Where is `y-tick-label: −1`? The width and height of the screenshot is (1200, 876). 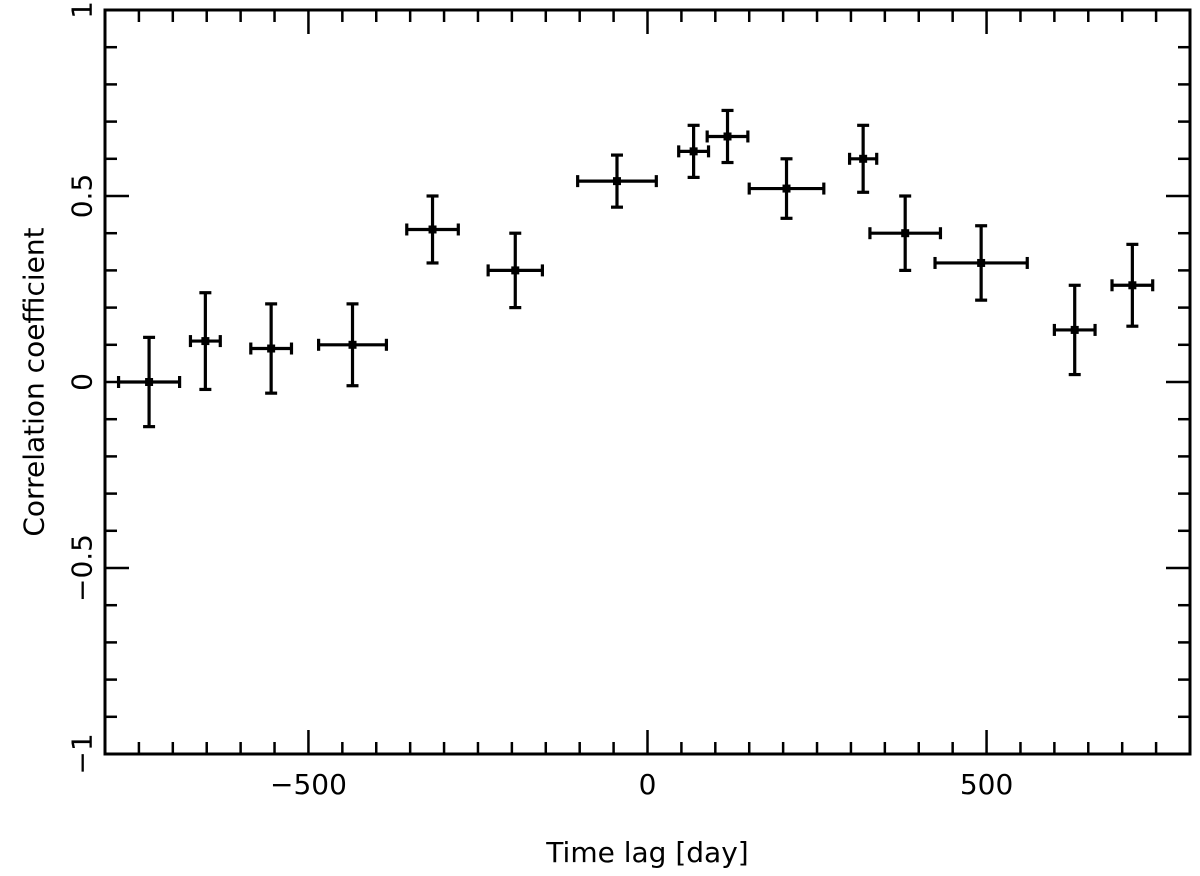 y-tick-label: −1 is located at coordinates (82, 753).